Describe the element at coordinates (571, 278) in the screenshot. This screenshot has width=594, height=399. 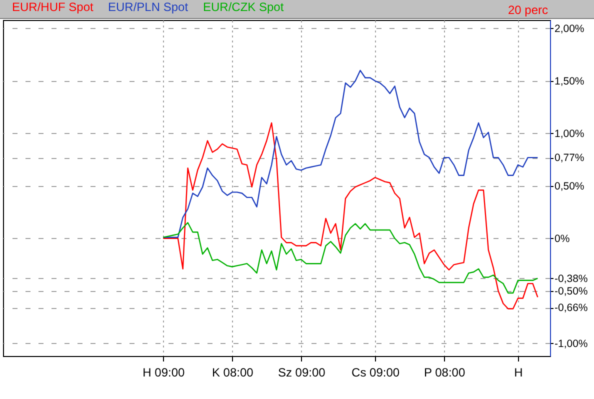
I see `y-tick-label: -0,38%` at that location.